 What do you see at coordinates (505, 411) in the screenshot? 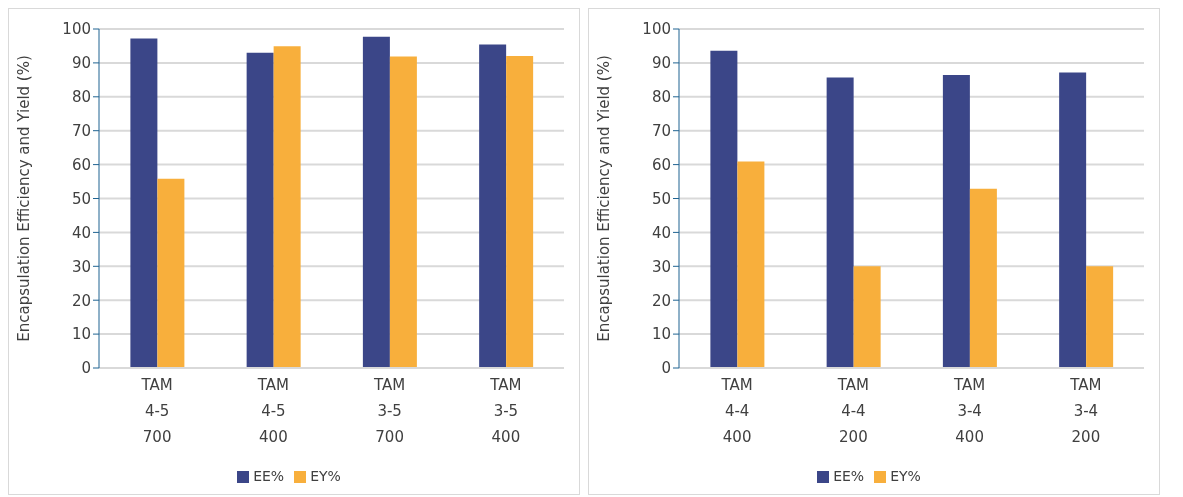
I see `x-tick-label: TAM 3-5 400` at bounding box center [505, 411].